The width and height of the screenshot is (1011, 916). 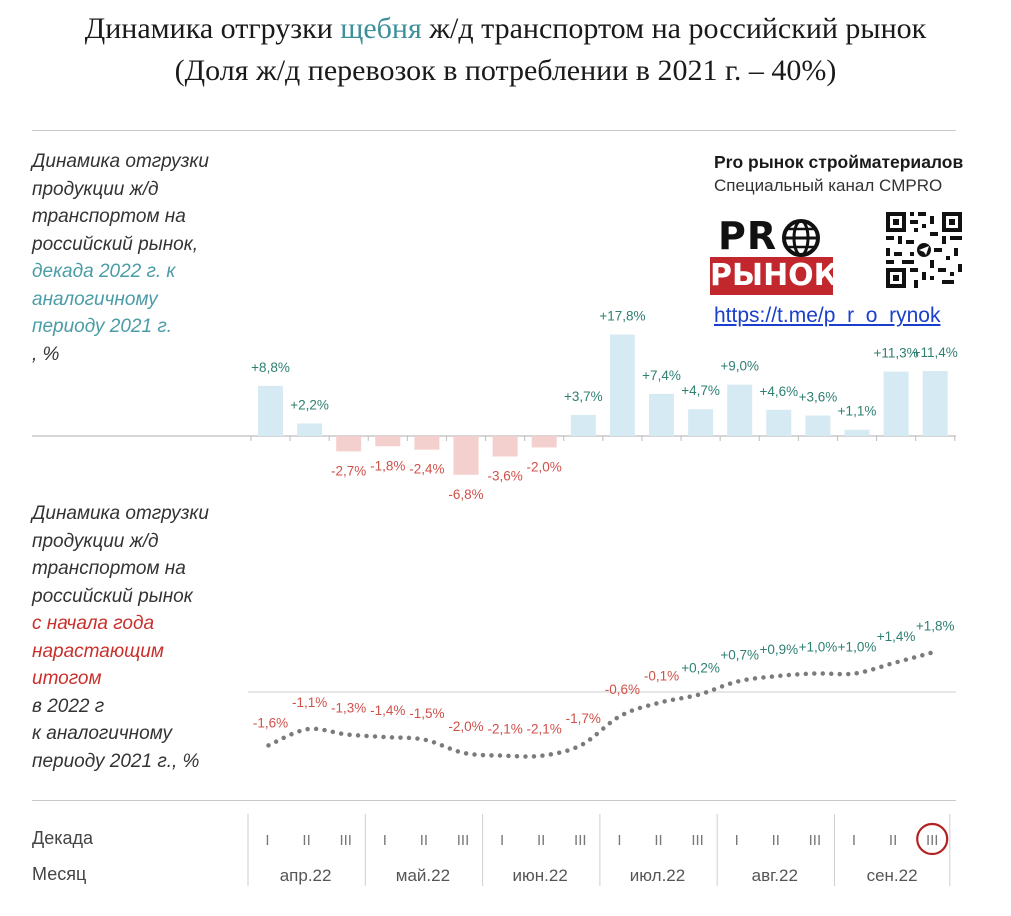 What do you see at coordinates (309, 404) in the screenshot?
I see `bar-data-label: +2,2%` at bounding box center [309, 404].